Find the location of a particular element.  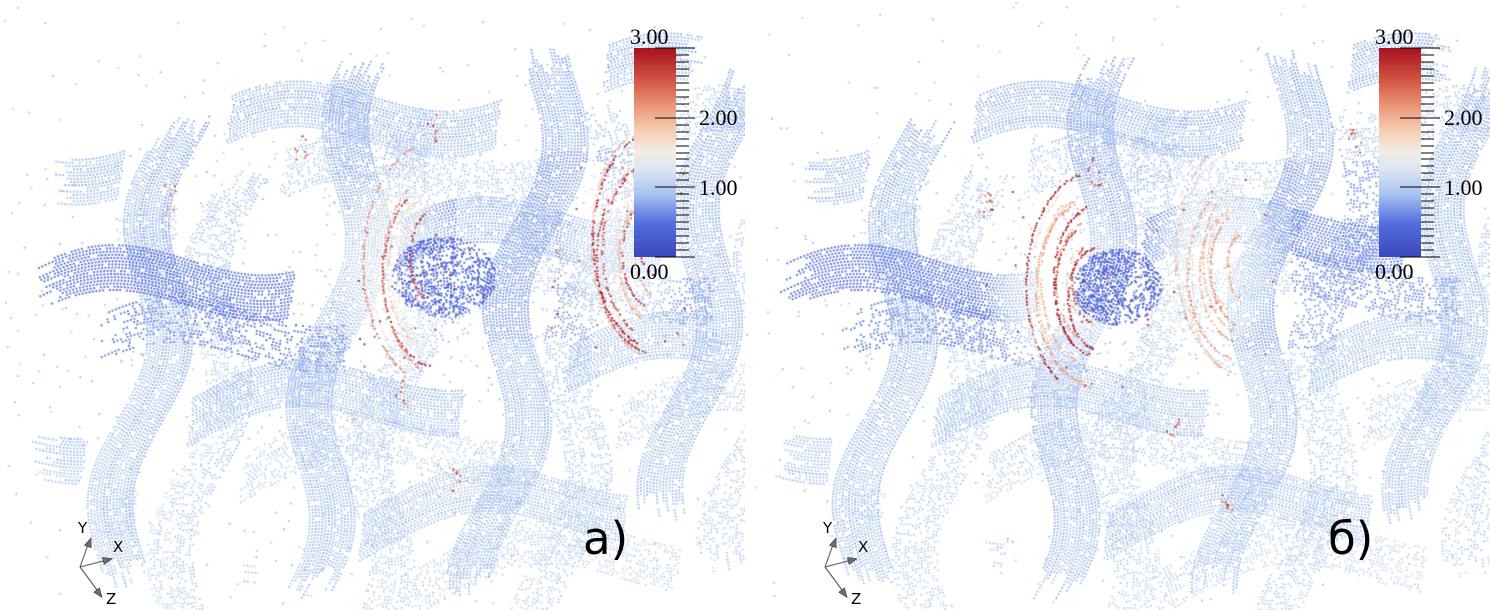

panel-label-b: б) is located at coordinates (1351, 538).